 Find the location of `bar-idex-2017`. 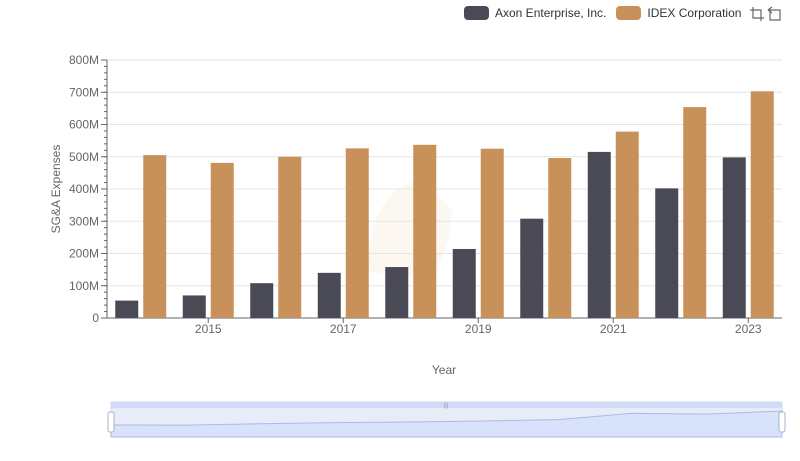

bar-idex-2017 is located at coordinates (357, 233).